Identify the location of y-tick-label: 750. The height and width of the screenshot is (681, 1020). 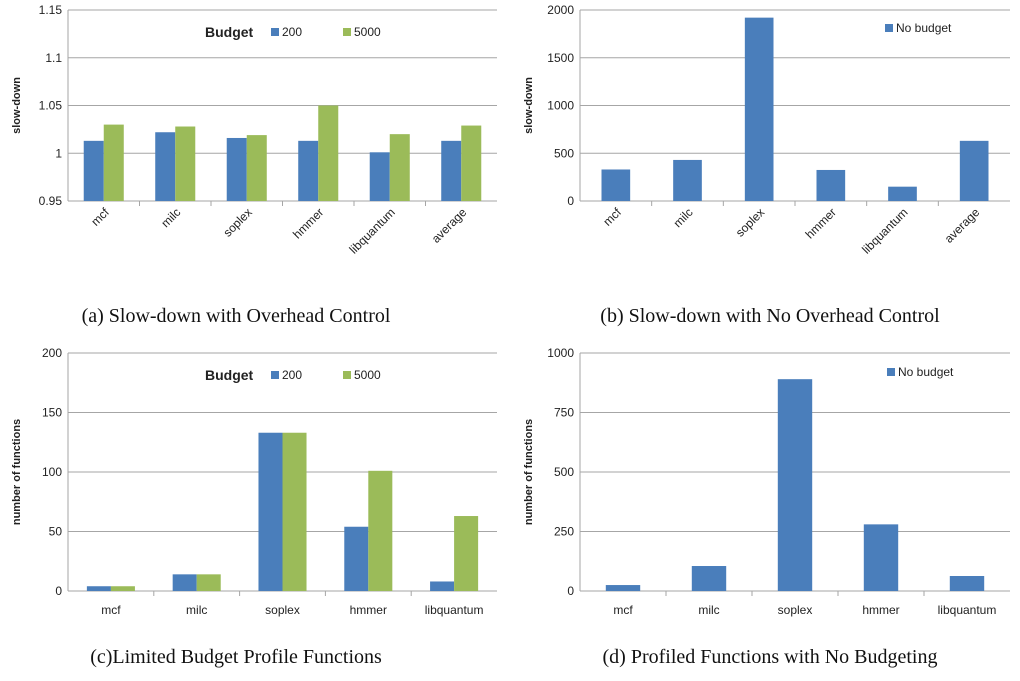
(564, 413).